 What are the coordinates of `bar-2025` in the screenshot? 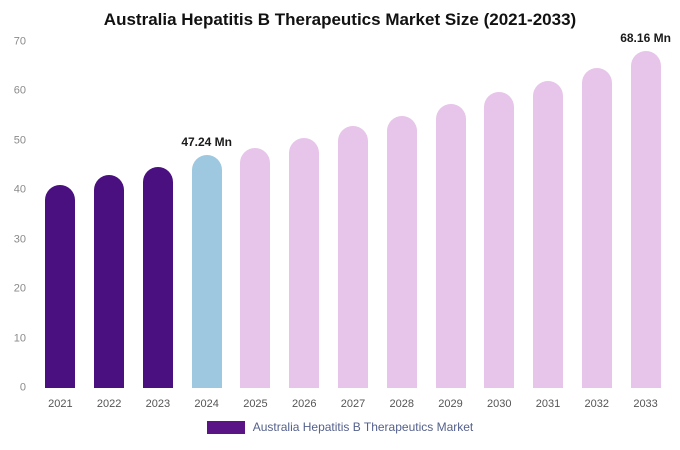 It's located at (255, 268).